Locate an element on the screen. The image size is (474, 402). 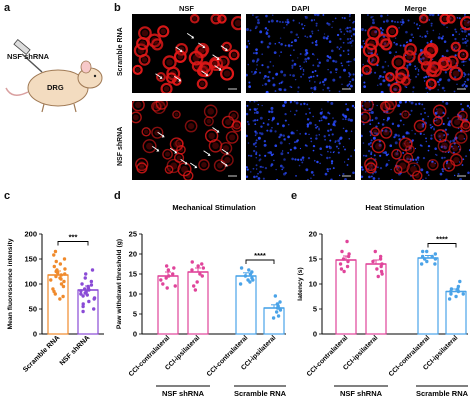
x-tick-label: CCI-contralateral is located at coordinates (328, 356).